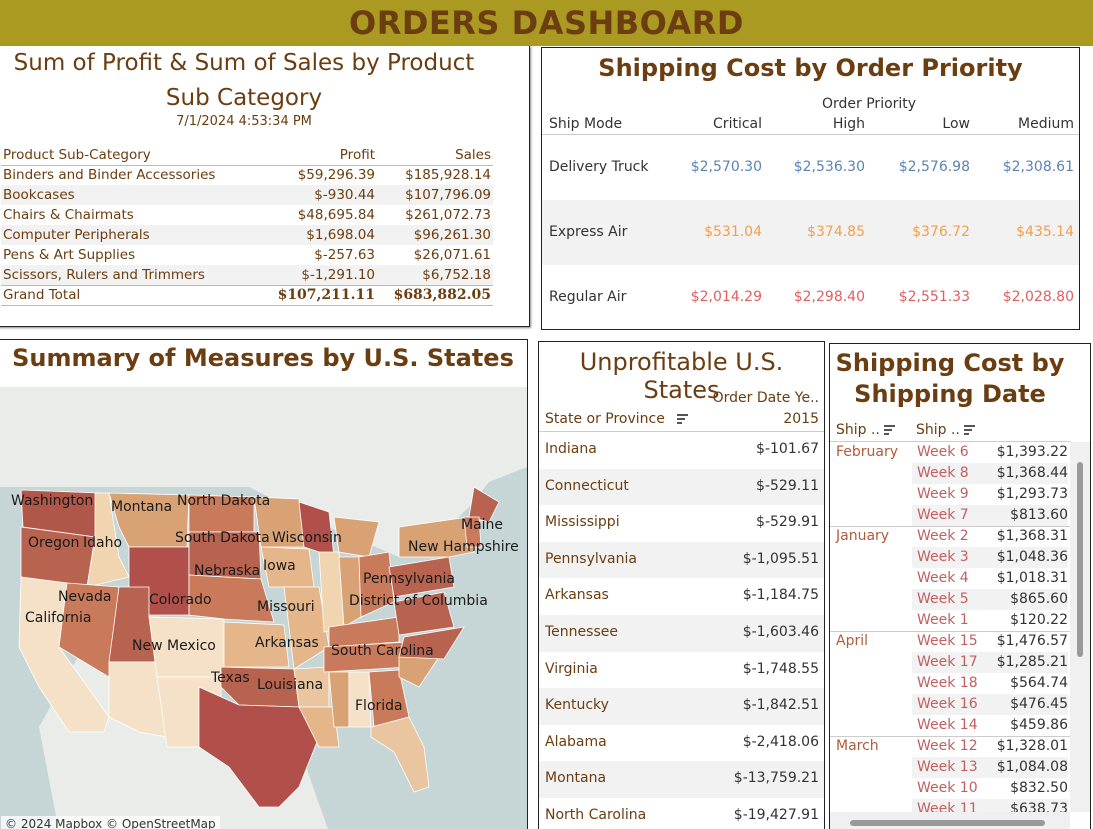 The image size is (1093, 829). What do you see at coordinates (950, 473) in the screenshot?
I see `week-row: Week 8 $1,368.44` at bounding box center [950, 473].